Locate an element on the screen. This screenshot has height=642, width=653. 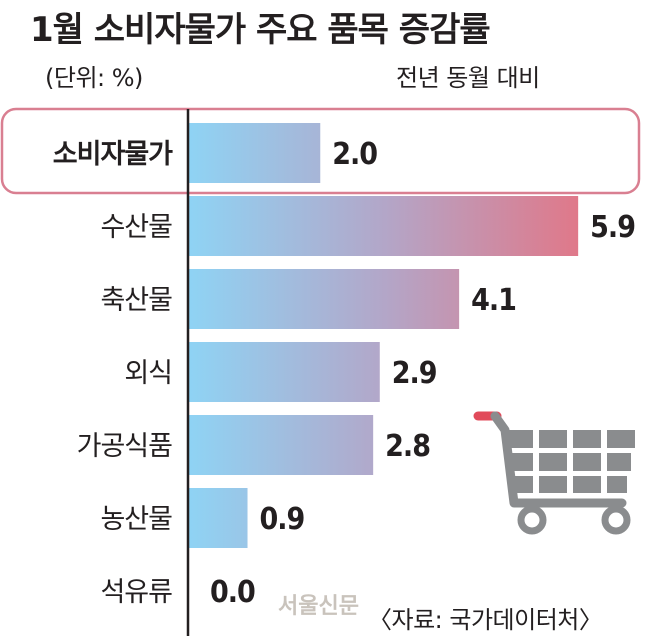
value-label-2: 4.1 is located at coordinates (493, 300).